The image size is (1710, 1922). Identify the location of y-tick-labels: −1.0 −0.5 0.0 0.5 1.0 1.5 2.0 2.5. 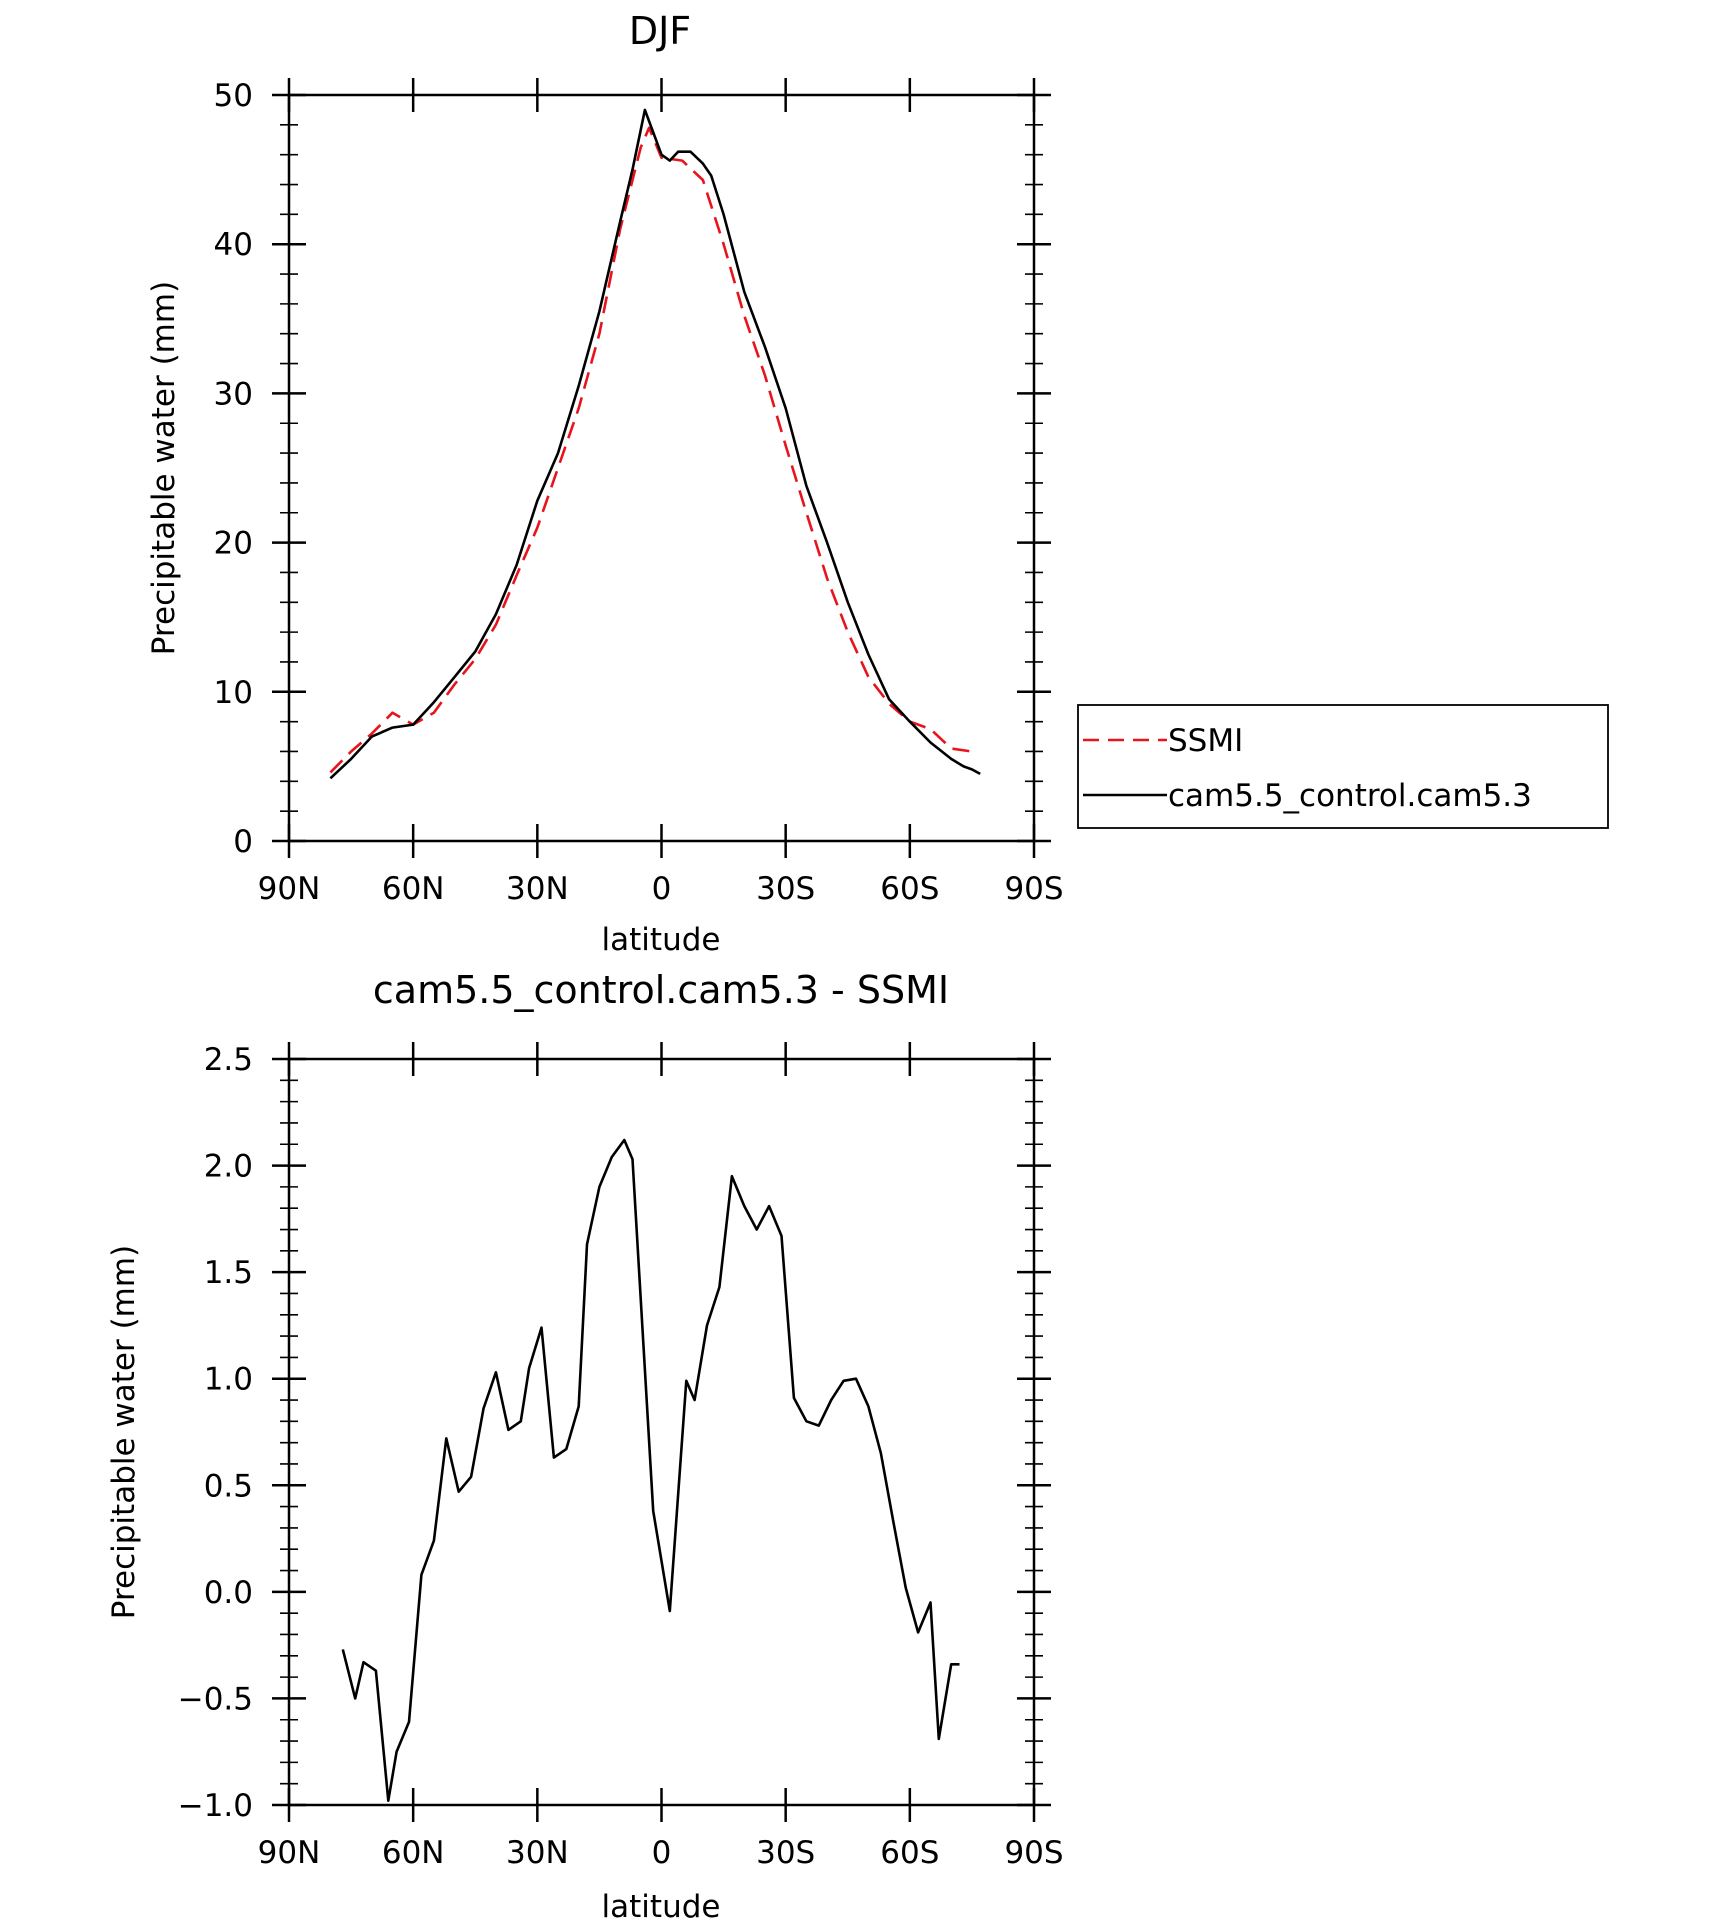
(215, 1433).